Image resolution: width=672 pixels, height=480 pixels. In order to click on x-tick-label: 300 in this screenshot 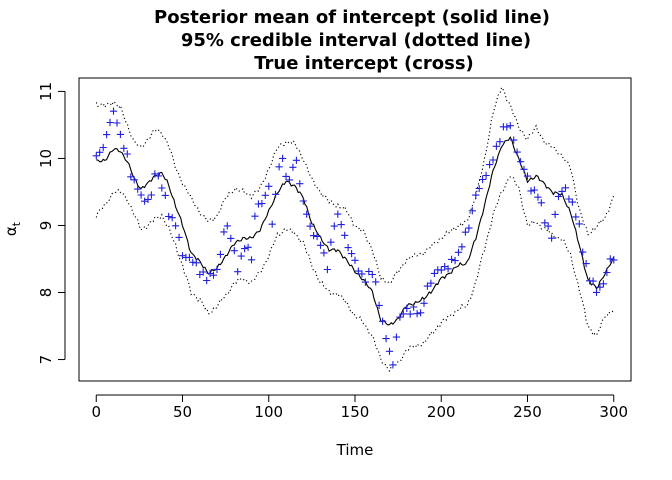, I will do `click(613, 412)`.